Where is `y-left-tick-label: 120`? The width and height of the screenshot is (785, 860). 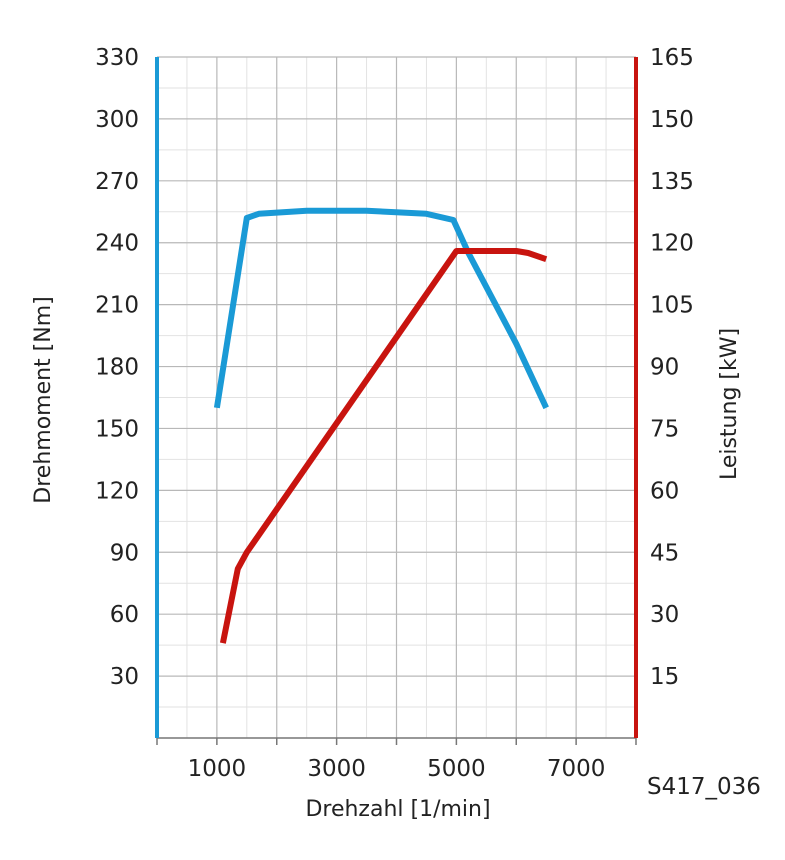 y-left-tick-label: 120 is located at coordinates (117, 491).